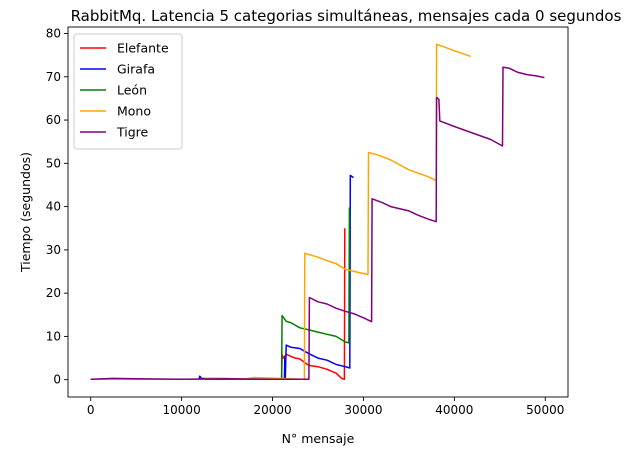 The width and height of the screenshot is (629, 455). I want to click on y-tick-label: 60, so click(53, 120).